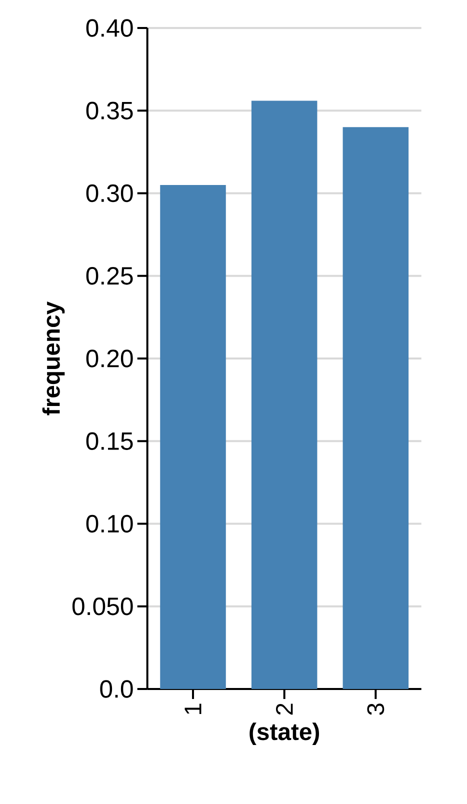  I want to click on x-tick-label: 1, so click(193, 709).